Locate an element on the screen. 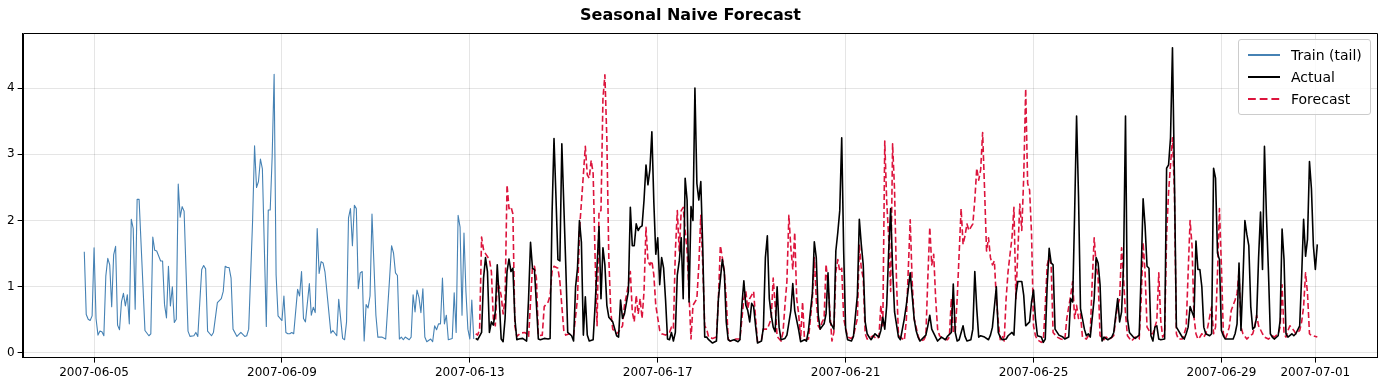  legend-label: Actual is located at coordinates (1313, 78).